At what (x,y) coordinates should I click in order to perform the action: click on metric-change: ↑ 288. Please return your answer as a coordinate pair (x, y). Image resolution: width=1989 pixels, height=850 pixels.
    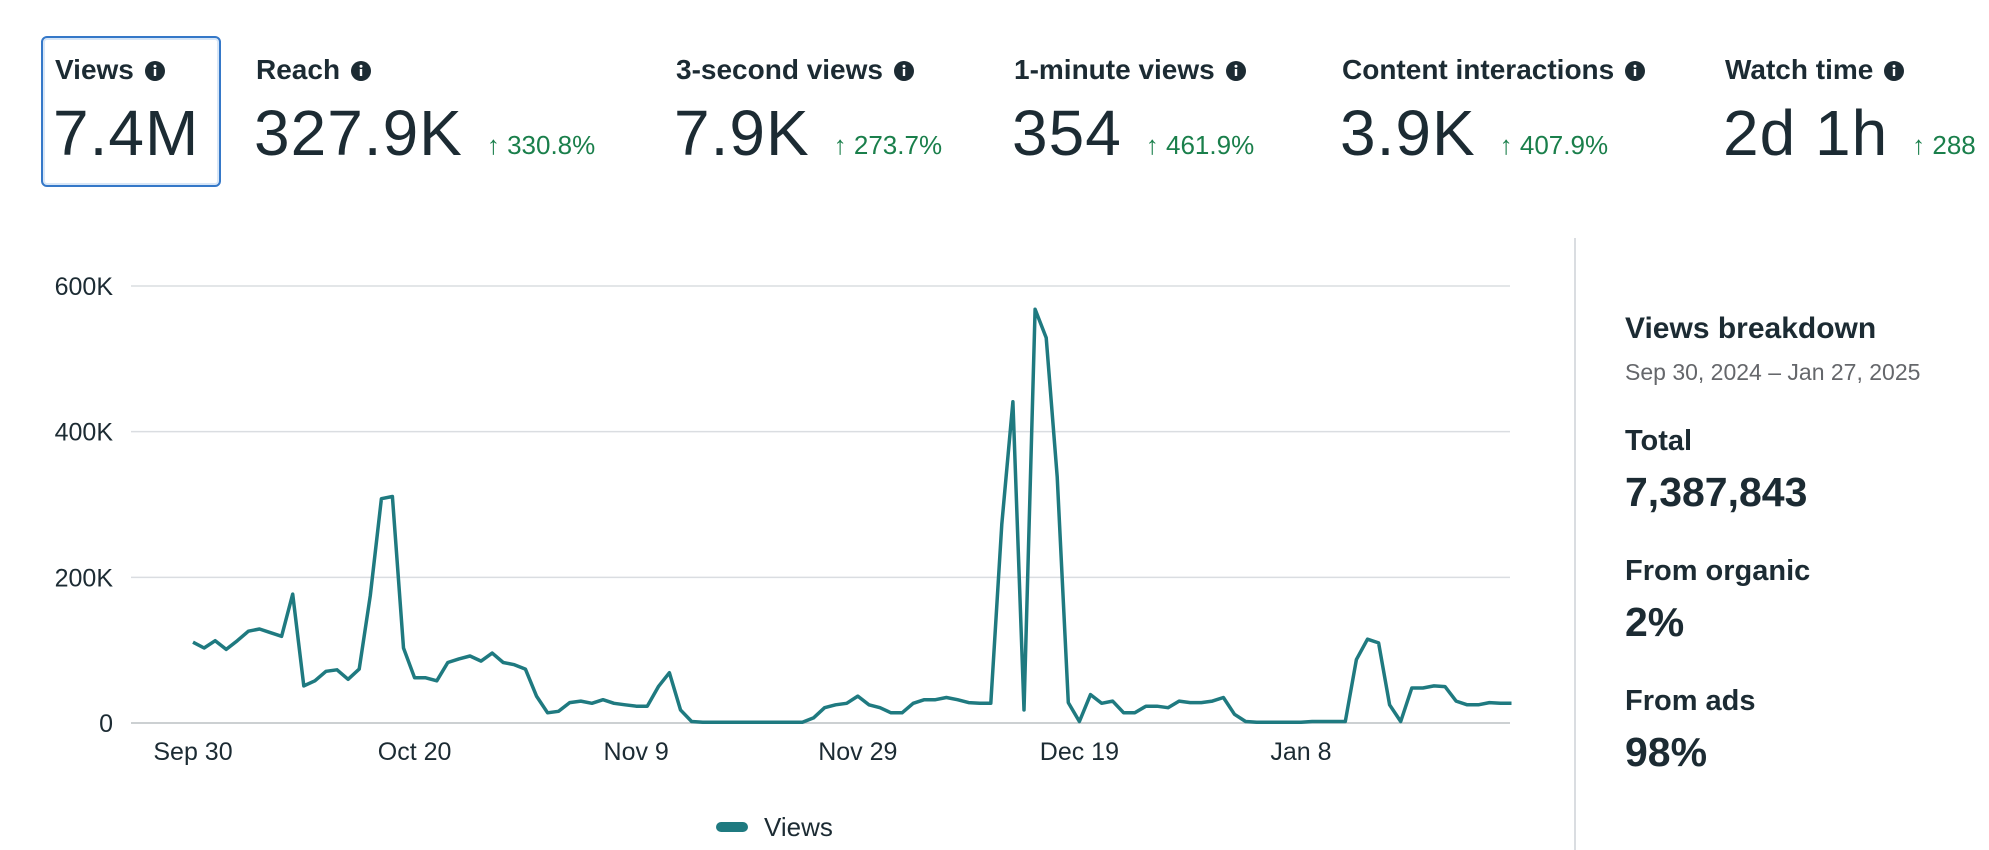
    Looking at the image, I should click on (1944, 145).